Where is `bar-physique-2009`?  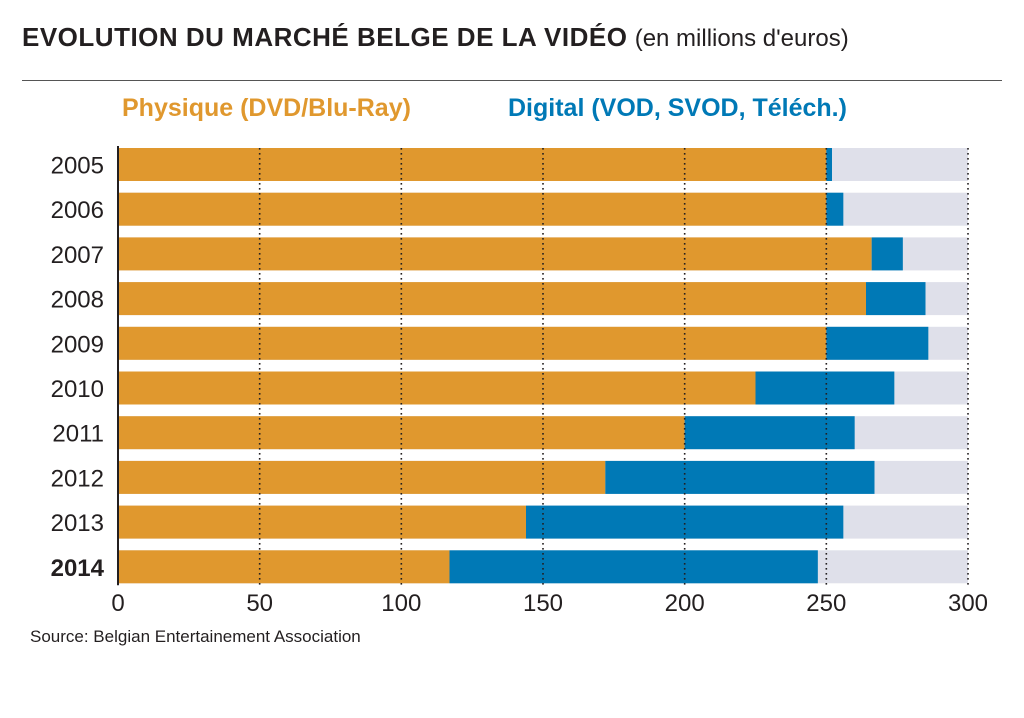
bar-physique-2009 is located at coordinates (472, 343).